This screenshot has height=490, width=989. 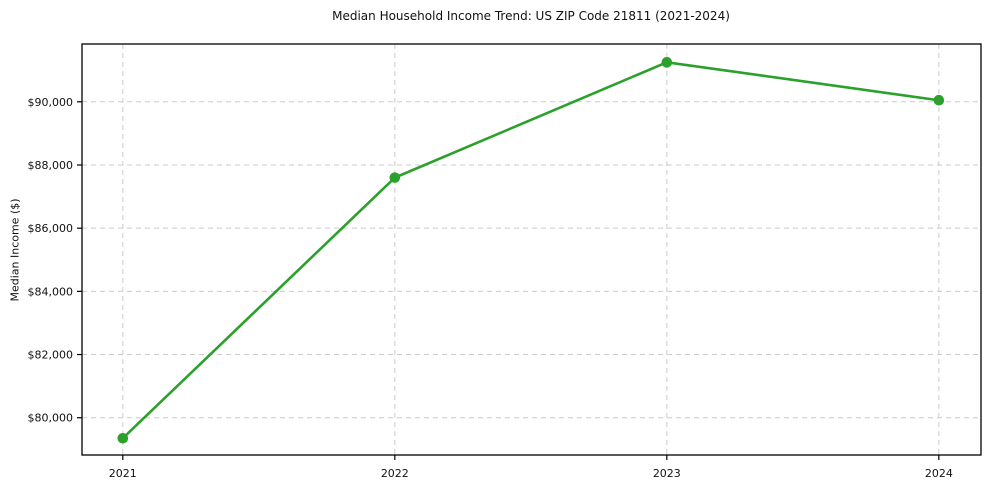 What do you see at coordinates (51, 355) in the screenshot?
I see `y-tick-label-82000: $82,000` at bounding box center [51, 355].